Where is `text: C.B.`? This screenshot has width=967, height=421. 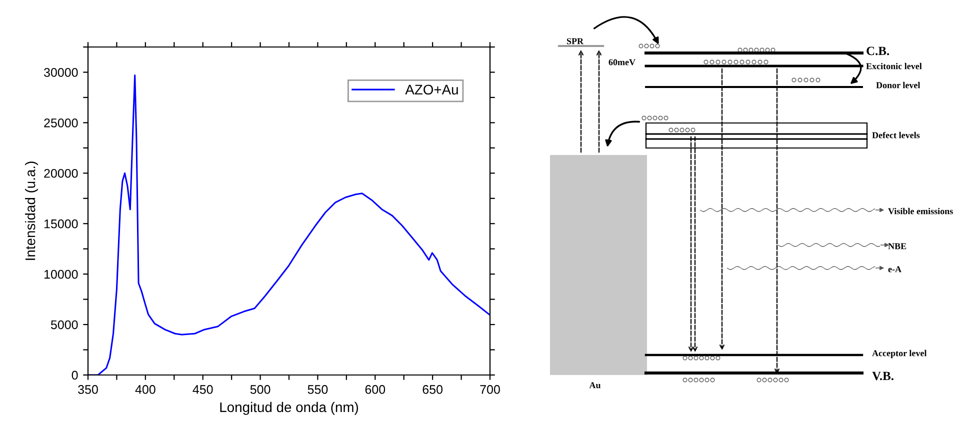
text: C.B. is located at coordinates (878, 51).